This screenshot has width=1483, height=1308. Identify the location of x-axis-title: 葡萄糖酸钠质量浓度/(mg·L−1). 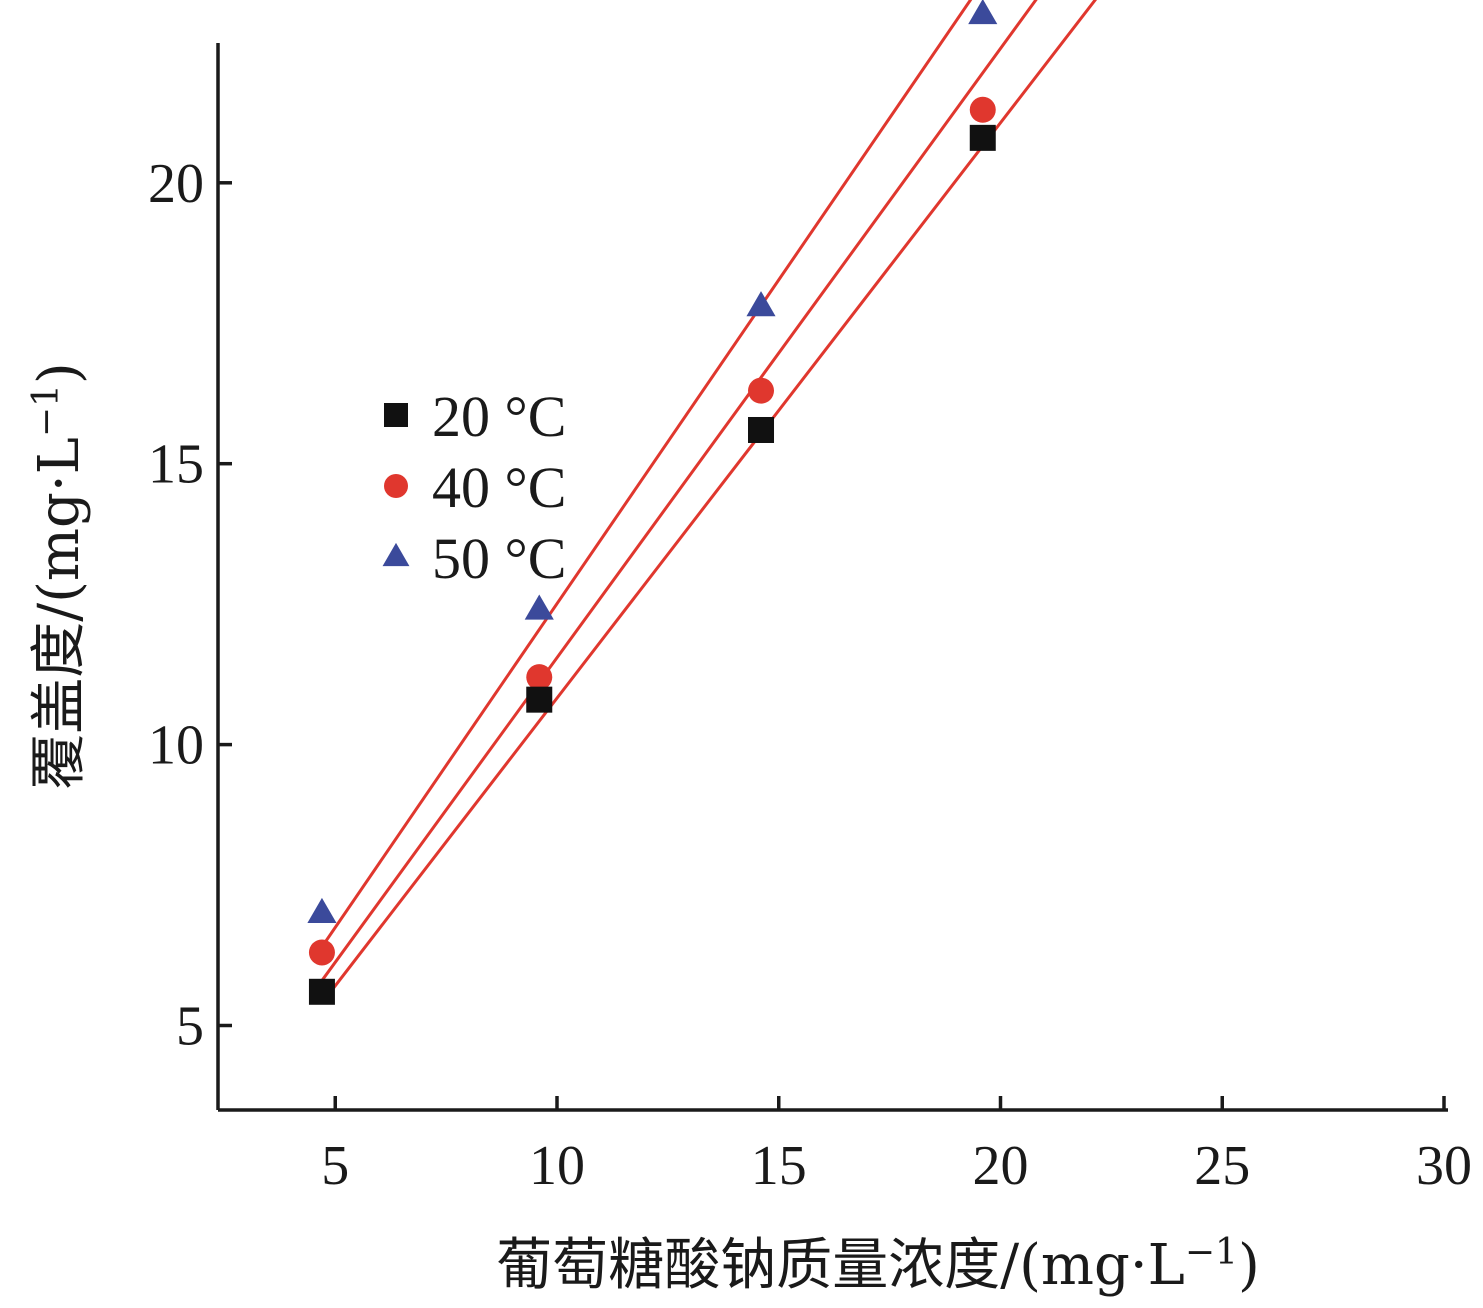
(878, 1265).